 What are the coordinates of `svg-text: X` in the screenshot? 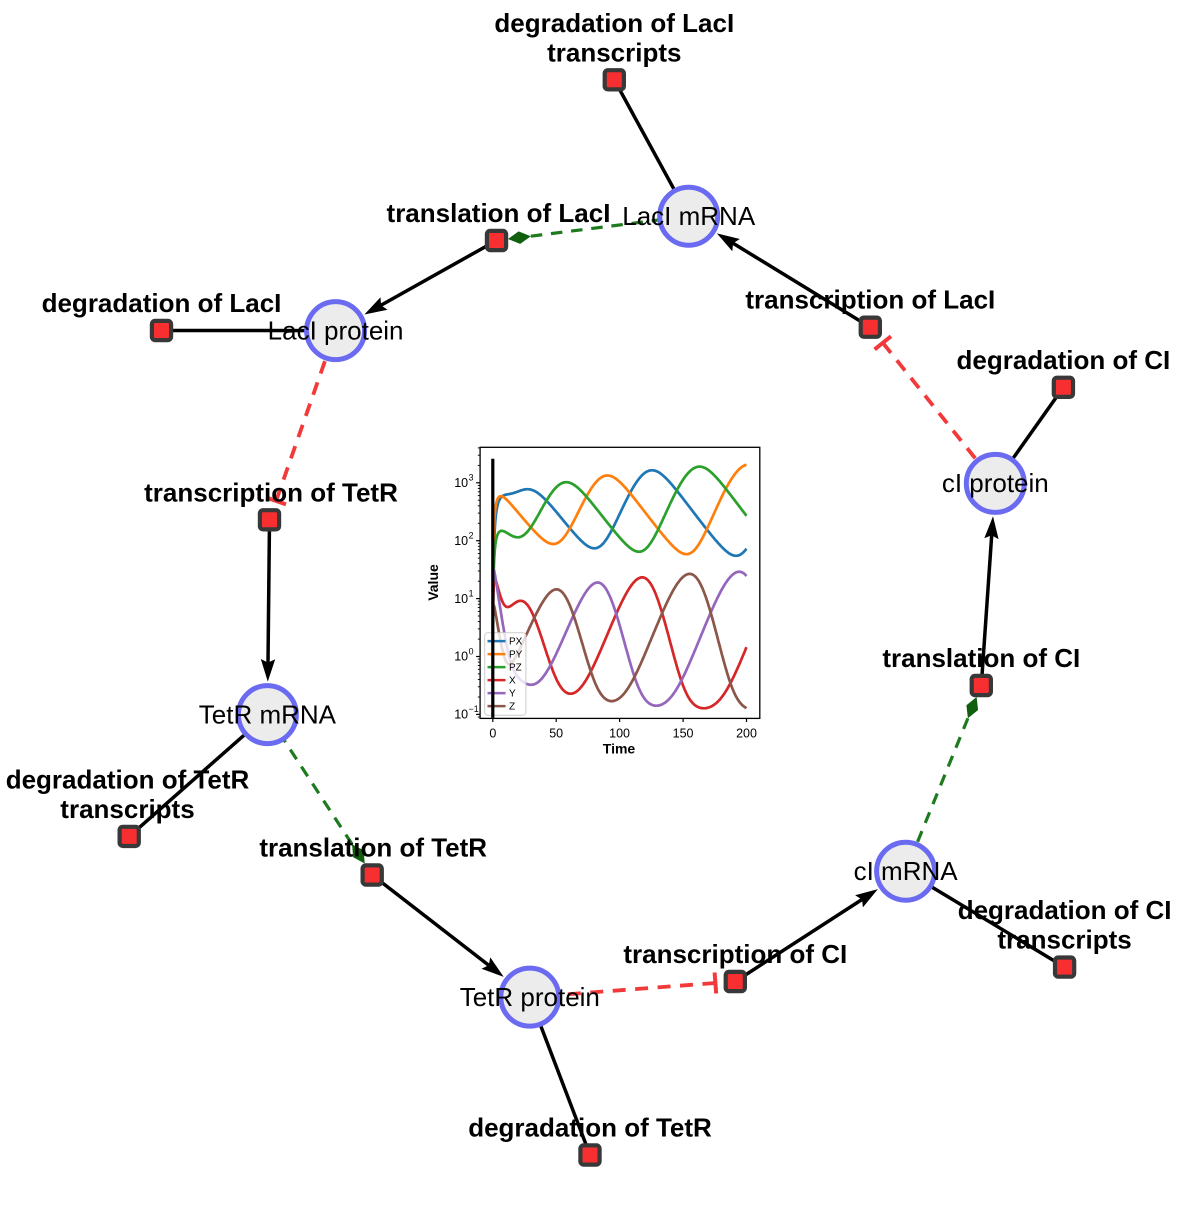 It's located at (512, 681).